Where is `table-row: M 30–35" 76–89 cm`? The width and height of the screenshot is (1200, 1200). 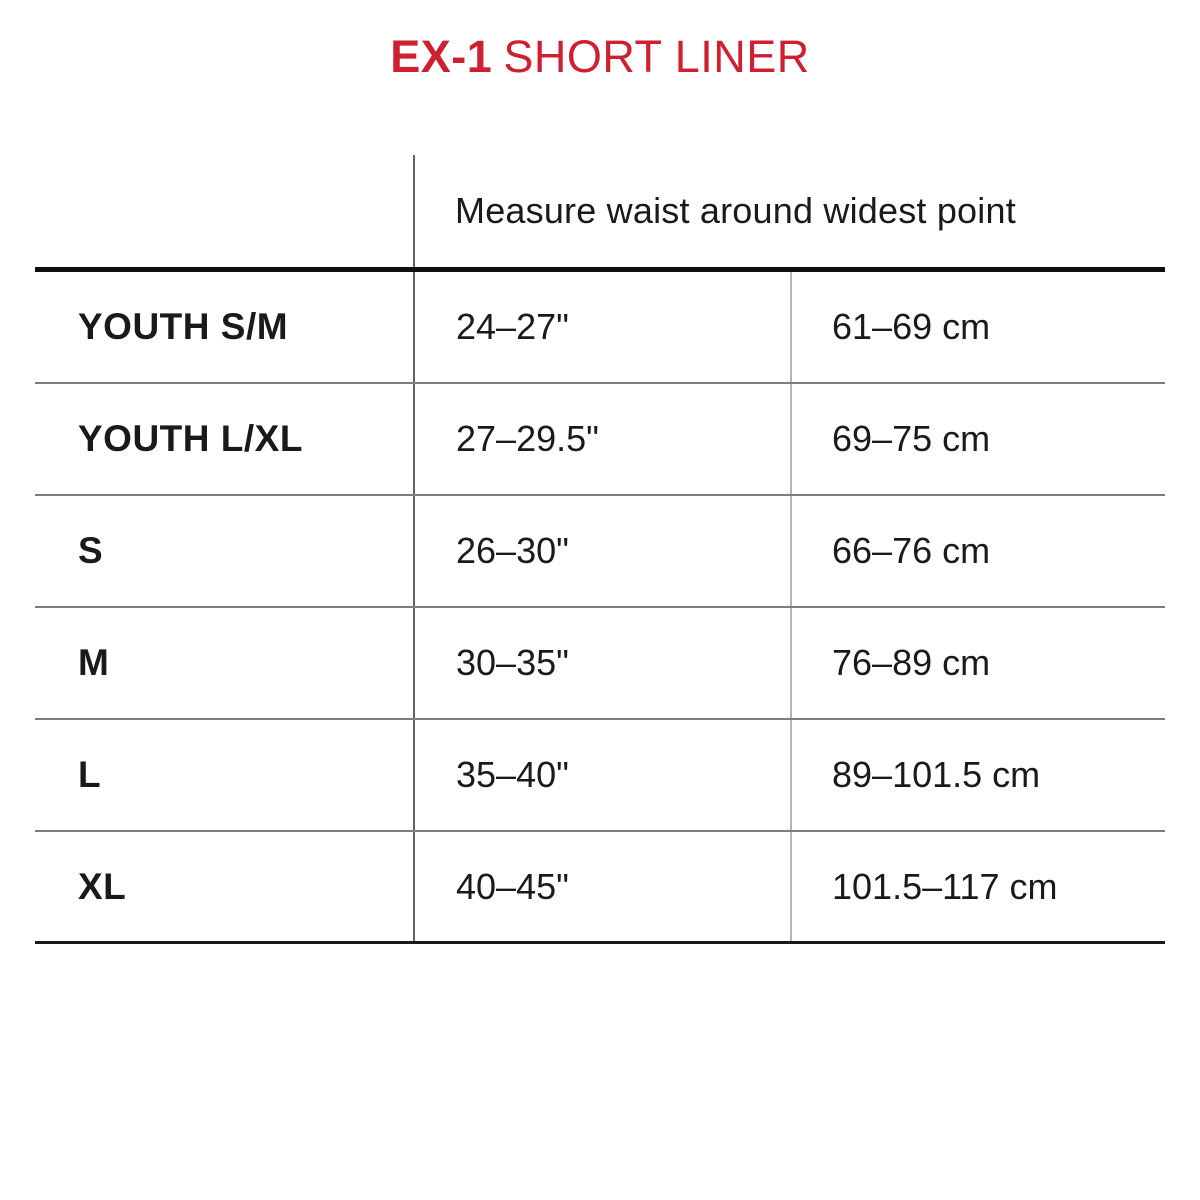 table-row: M 30–35" 76–89 cm is located at coordinates (600, 664).